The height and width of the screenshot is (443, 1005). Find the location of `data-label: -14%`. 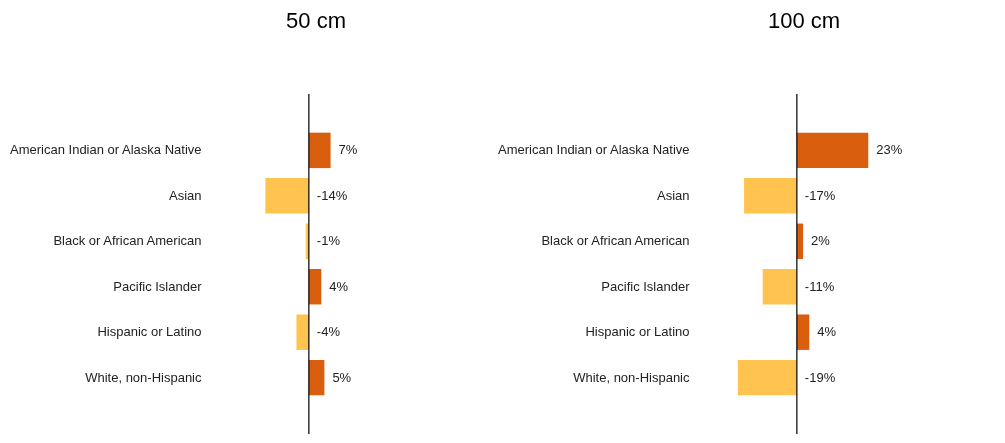

data-label: -14% is located at coordinates (332, 195).